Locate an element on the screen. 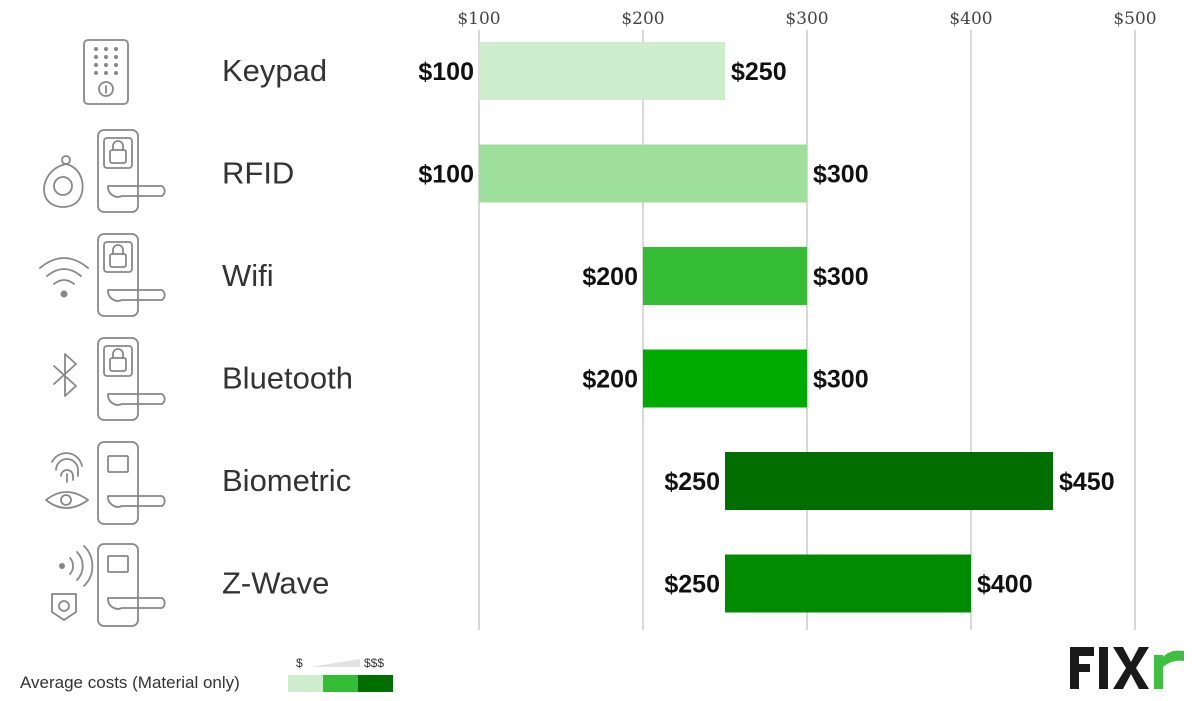 The image size is (1200, 701). bar-keypad is located at coordinates (602, 71).